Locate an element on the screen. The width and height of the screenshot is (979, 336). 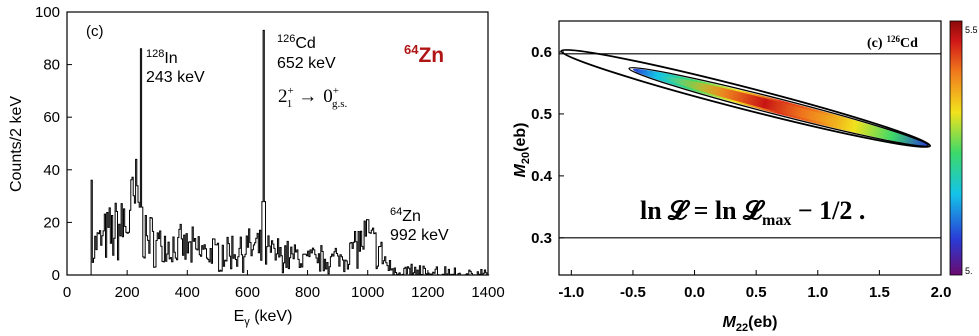
likelihood-x-tick-label: -1.0 is located at coordinates (571, 292).